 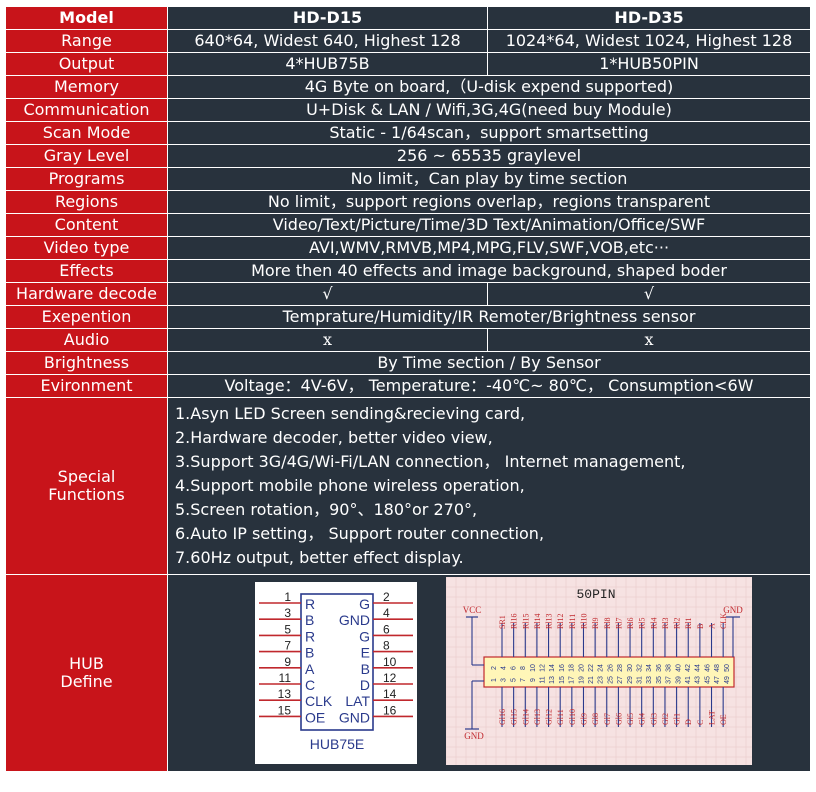 I want to click on hub50-even-num: 42, so click(x=688, y=668).